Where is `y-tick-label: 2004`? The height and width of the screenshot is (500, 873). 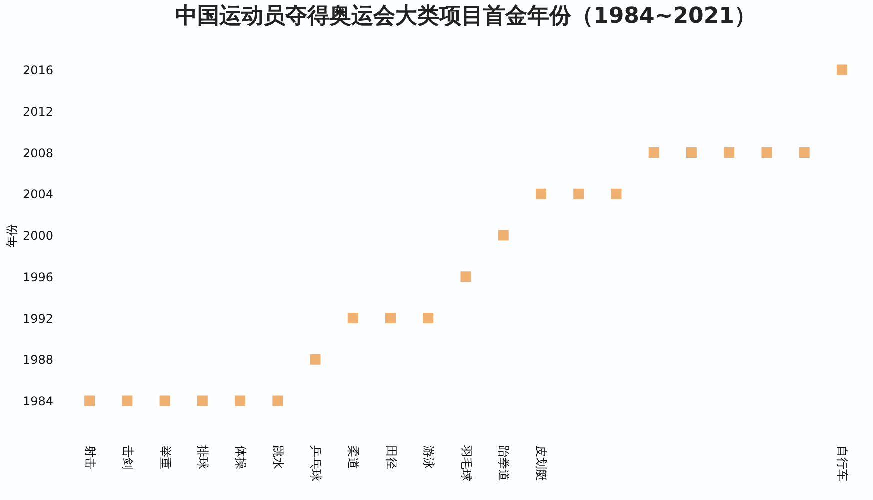 y-tick-label: 2004 is located at coordinates (38, 195).